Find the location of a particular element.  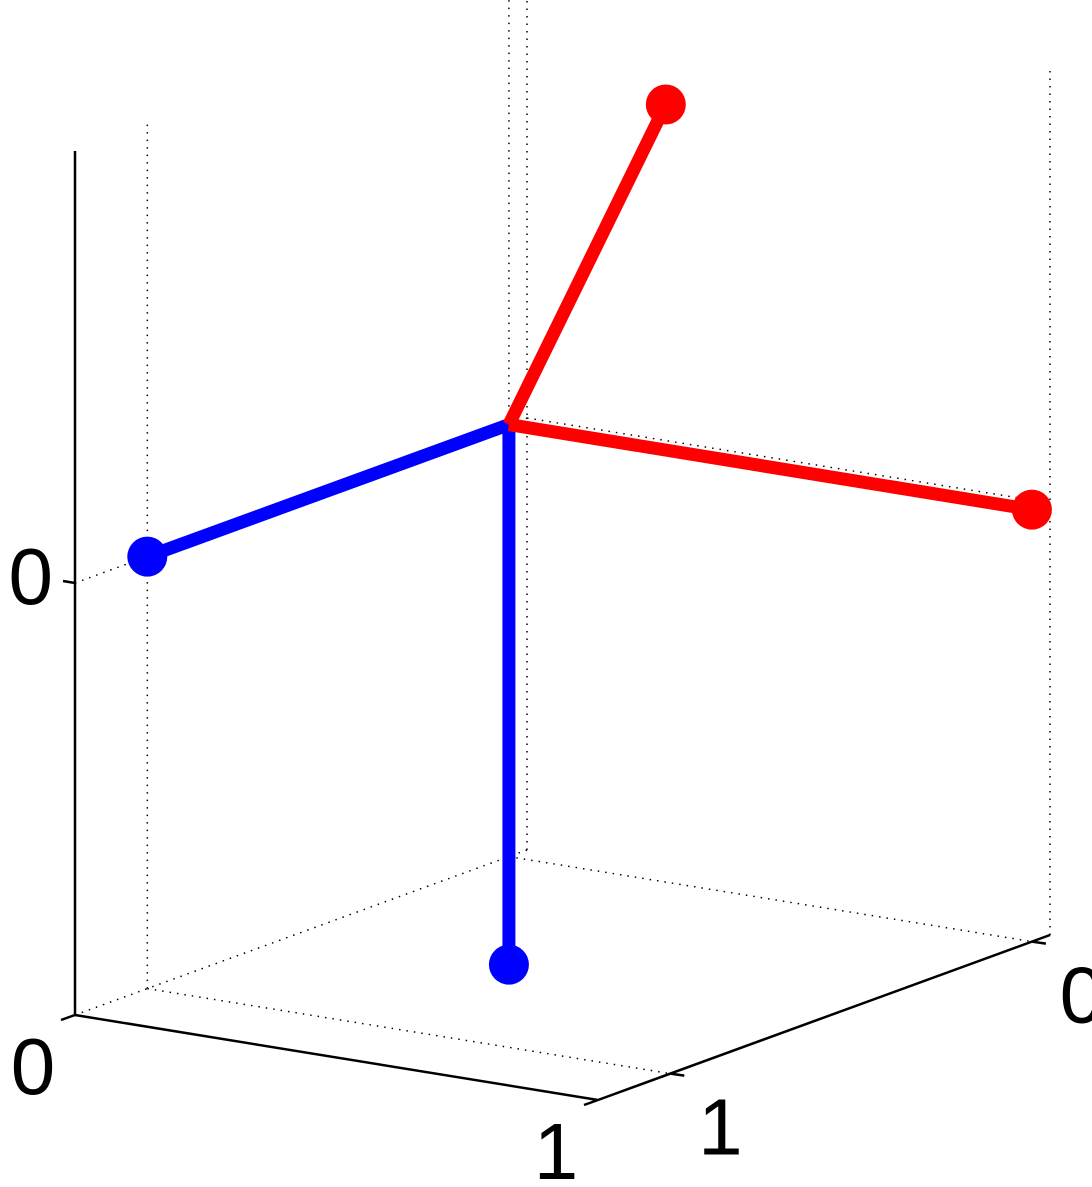

y-tick-label: 1 is located at coordinates (720, 1127).